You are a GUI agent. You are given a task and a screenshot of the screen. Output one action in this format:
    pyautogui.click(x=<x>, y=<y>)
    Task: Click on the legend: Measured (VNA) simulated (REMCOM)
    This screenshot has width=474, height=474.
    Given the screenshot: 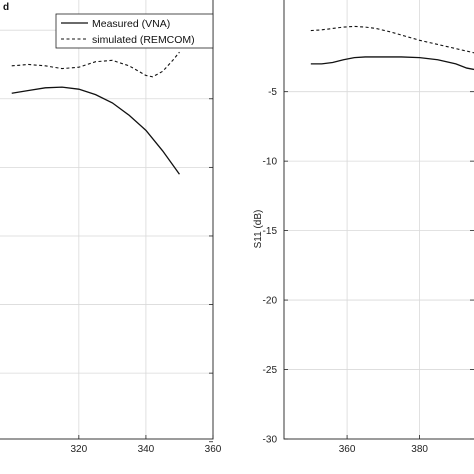 What is the action you would take?
    pyautogui.click(x=134, y=31)
    